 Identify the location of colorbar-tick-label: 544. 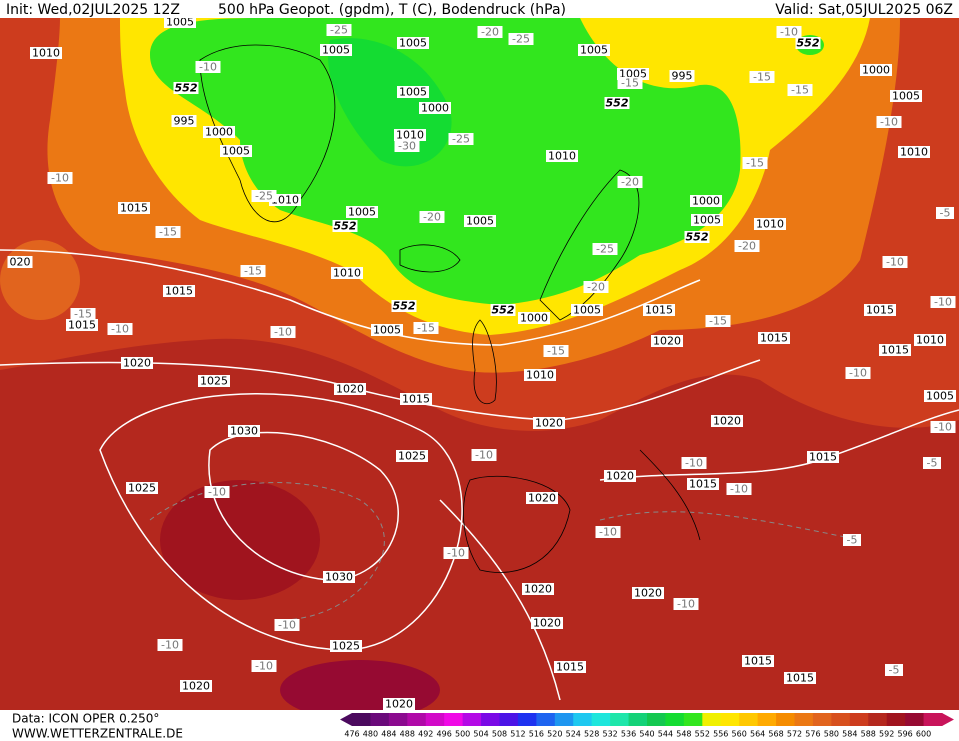
(665, 734).